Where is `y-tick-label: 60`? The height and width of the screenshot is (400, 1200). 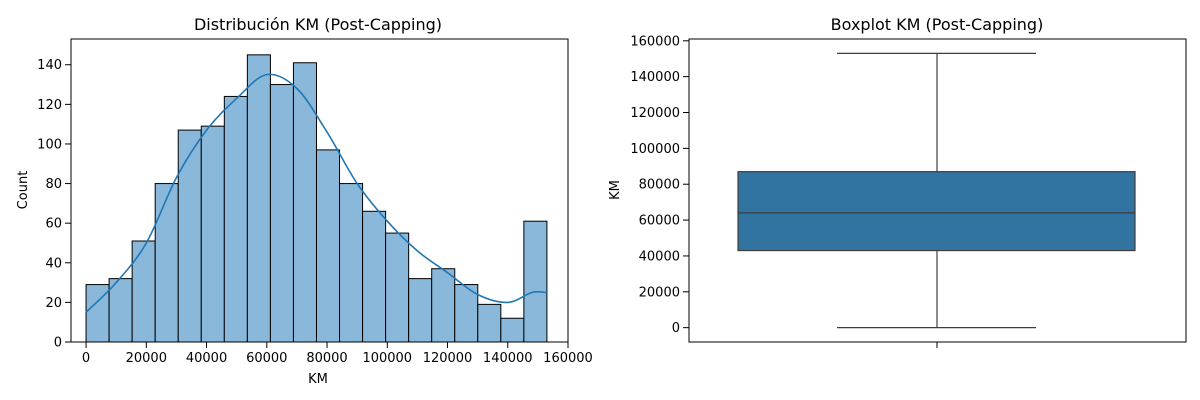 y-tick-label: 60 is located at coordinates (53, 224).